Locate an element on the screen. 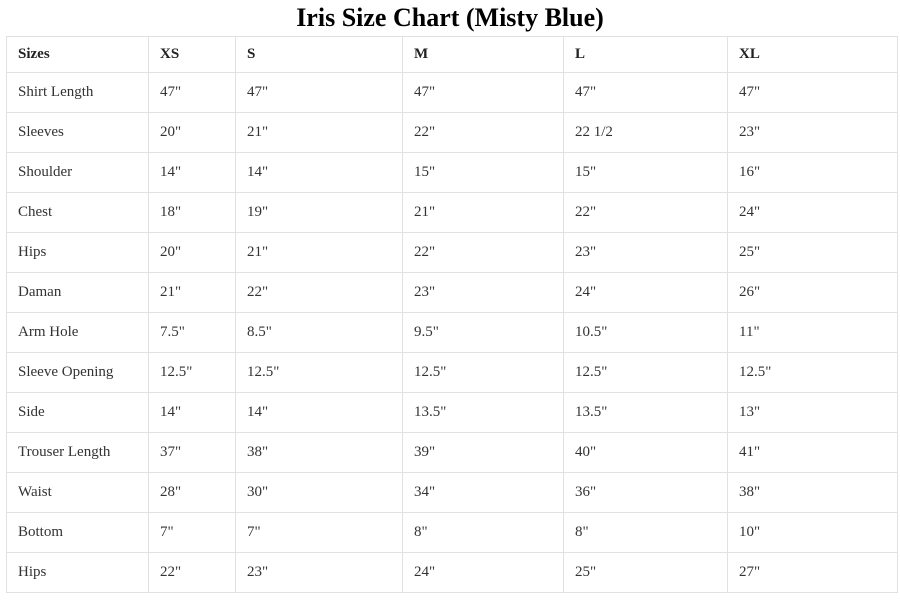 The height and width of the screenshot is (610, 900). cell-xl: 11" is located at coordinates (812, 332).